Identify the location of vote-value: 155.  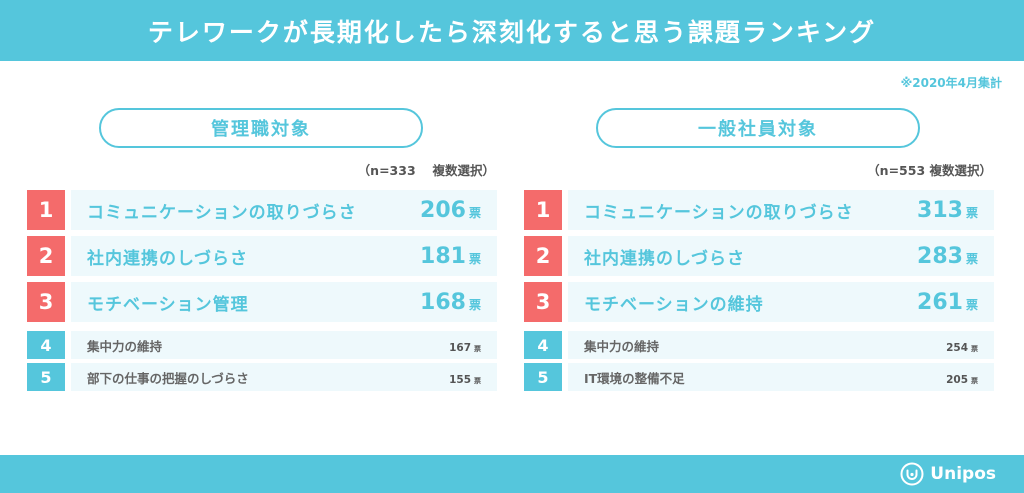
(460, 379).